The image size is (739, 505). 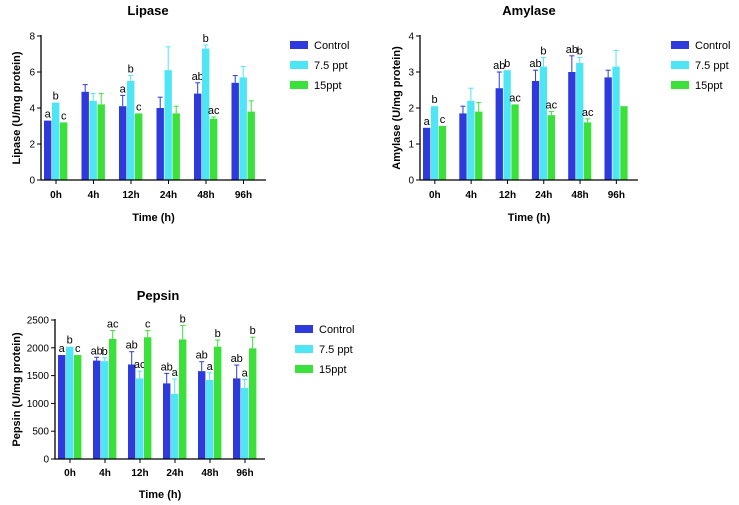 I want to click on y-tick-label: 3, so click(x=411, y=73).